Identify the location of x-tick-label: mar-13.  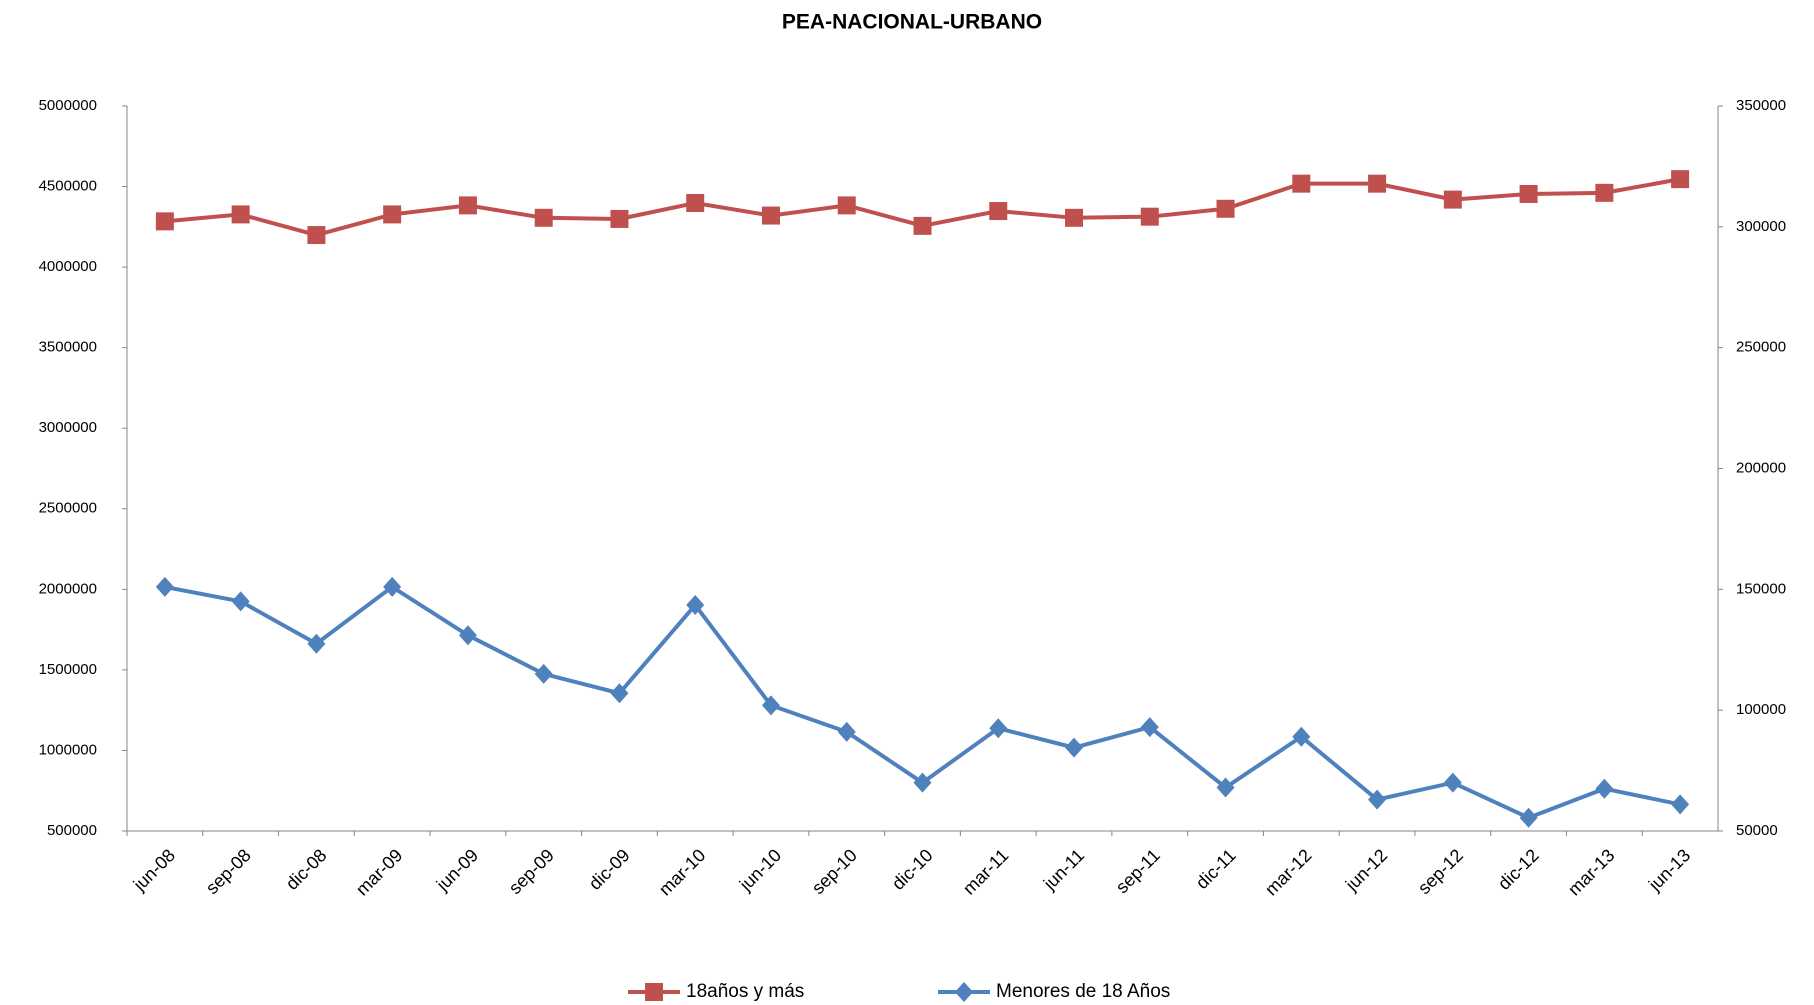
(1591, 872).